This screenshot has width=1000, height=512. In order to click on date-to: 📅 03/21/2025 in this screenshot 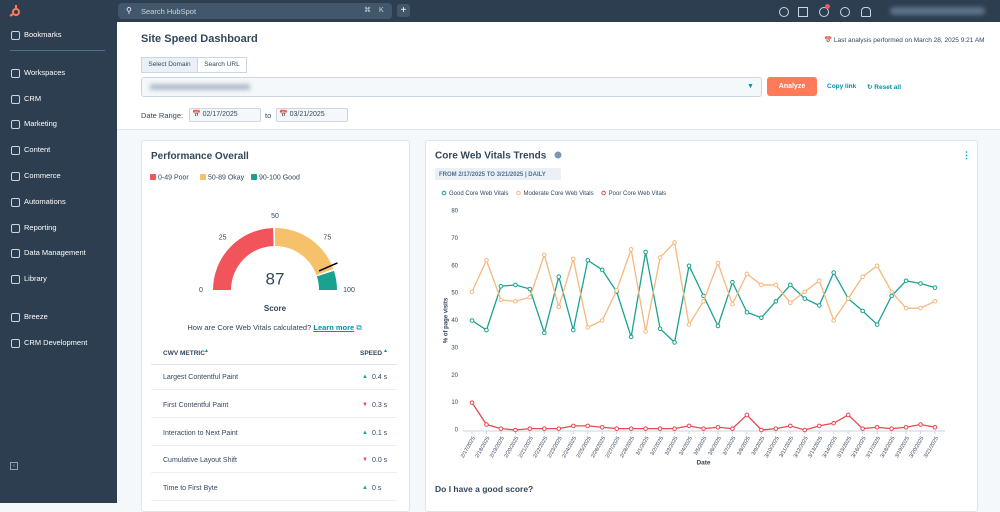, I will do `click(312, 115)`.